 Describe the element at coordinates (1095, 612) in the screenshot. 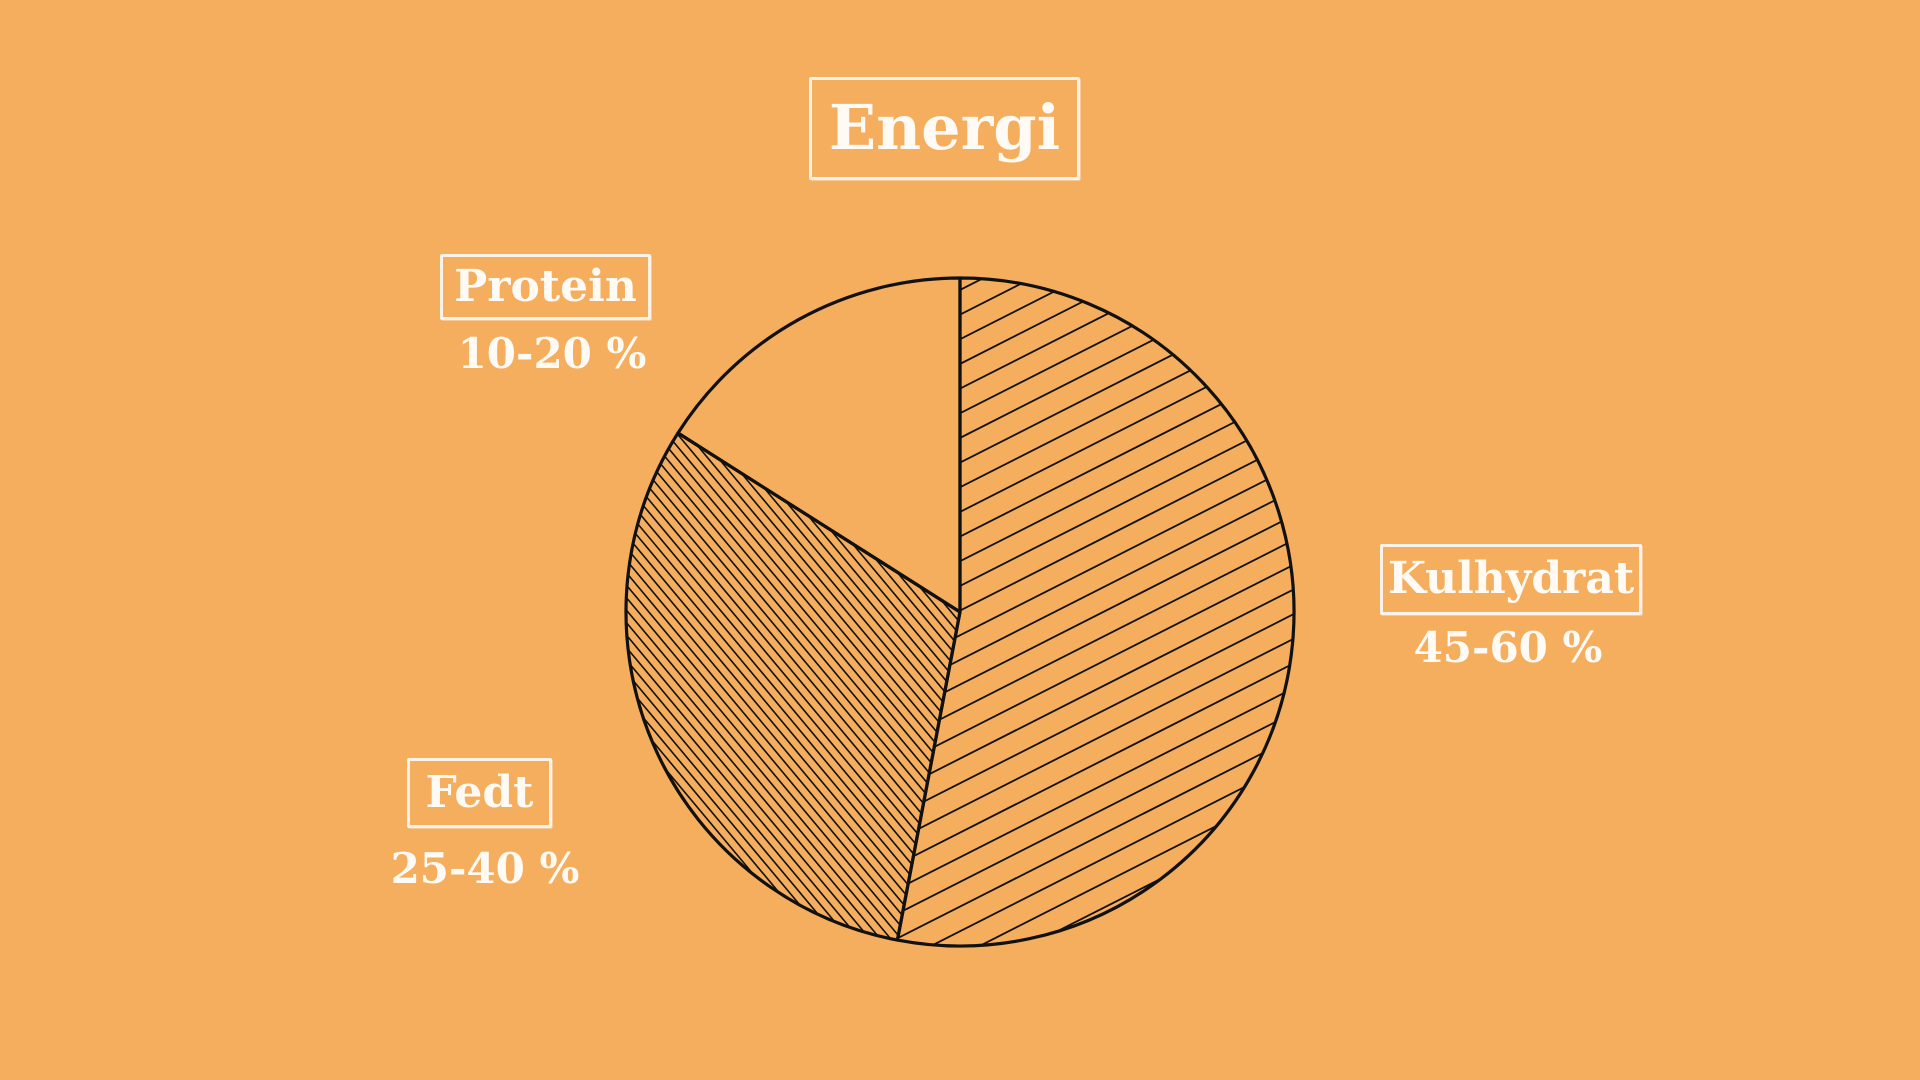

I see `pie-slice-kulhydrat` at that location.